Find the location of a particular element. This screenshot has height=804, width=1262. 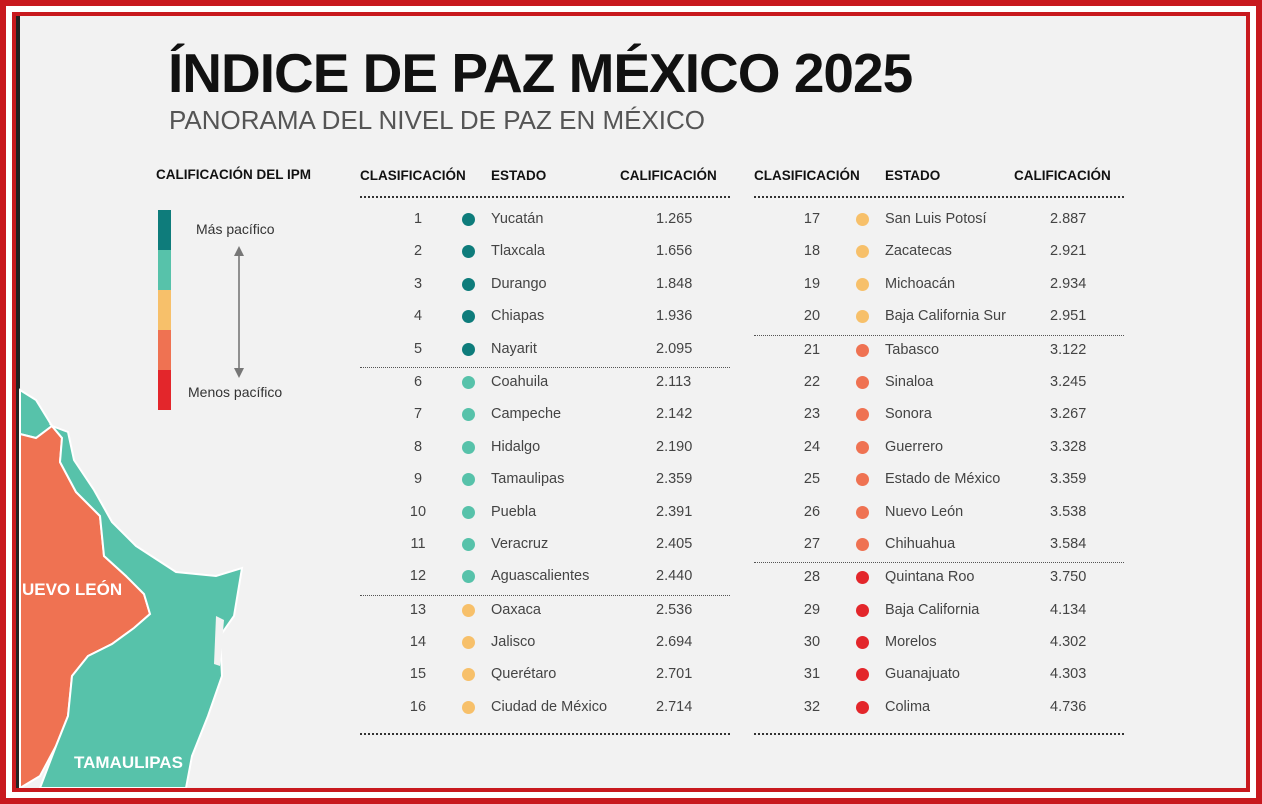

score-cell: 2.391 is located at coordinates (674, 511).